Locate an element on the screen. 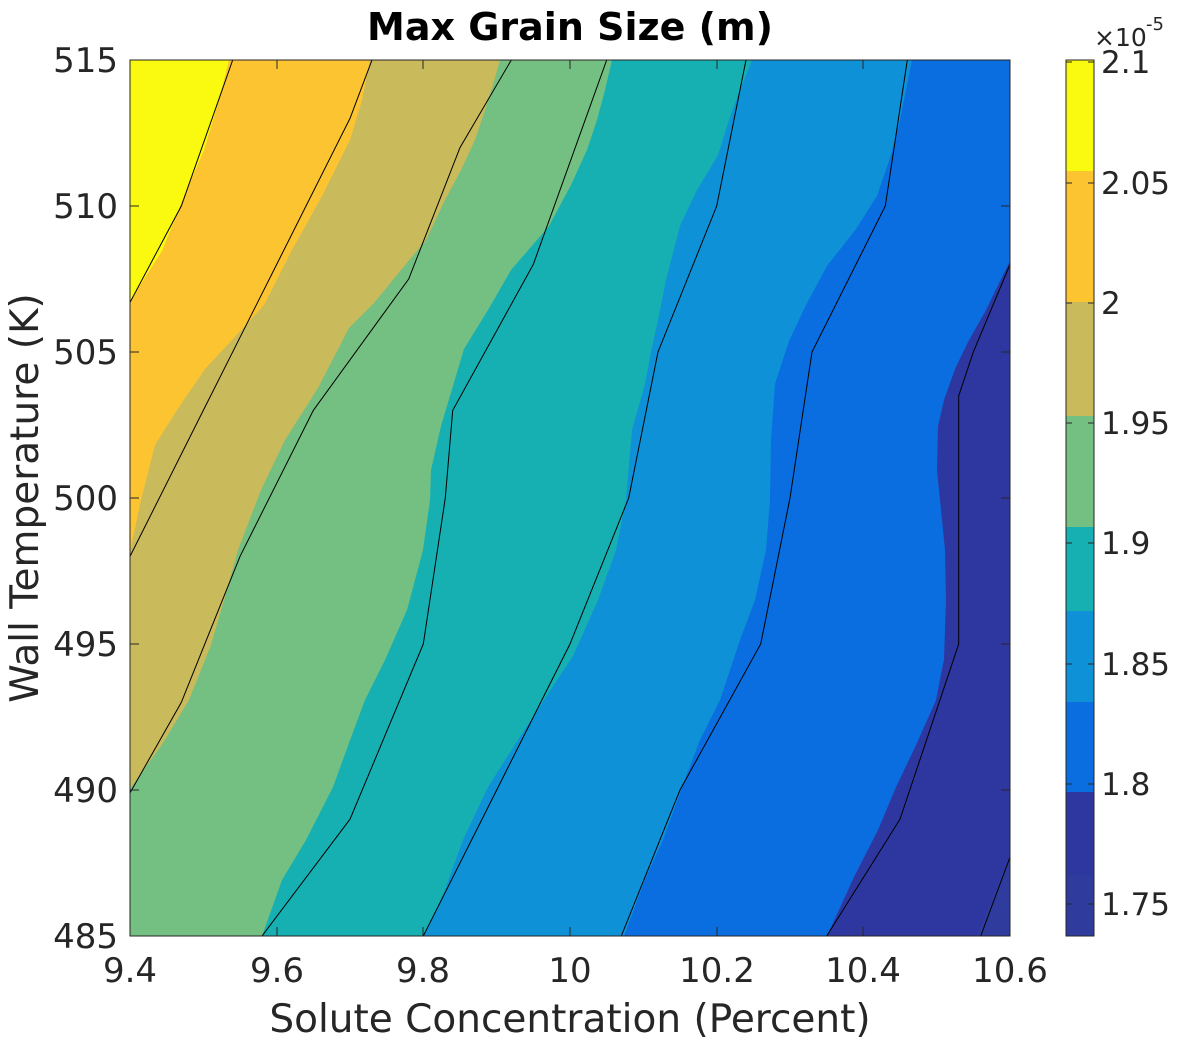  colorbar-tick-label: 1.75 is located at coordinates (1135, 905).